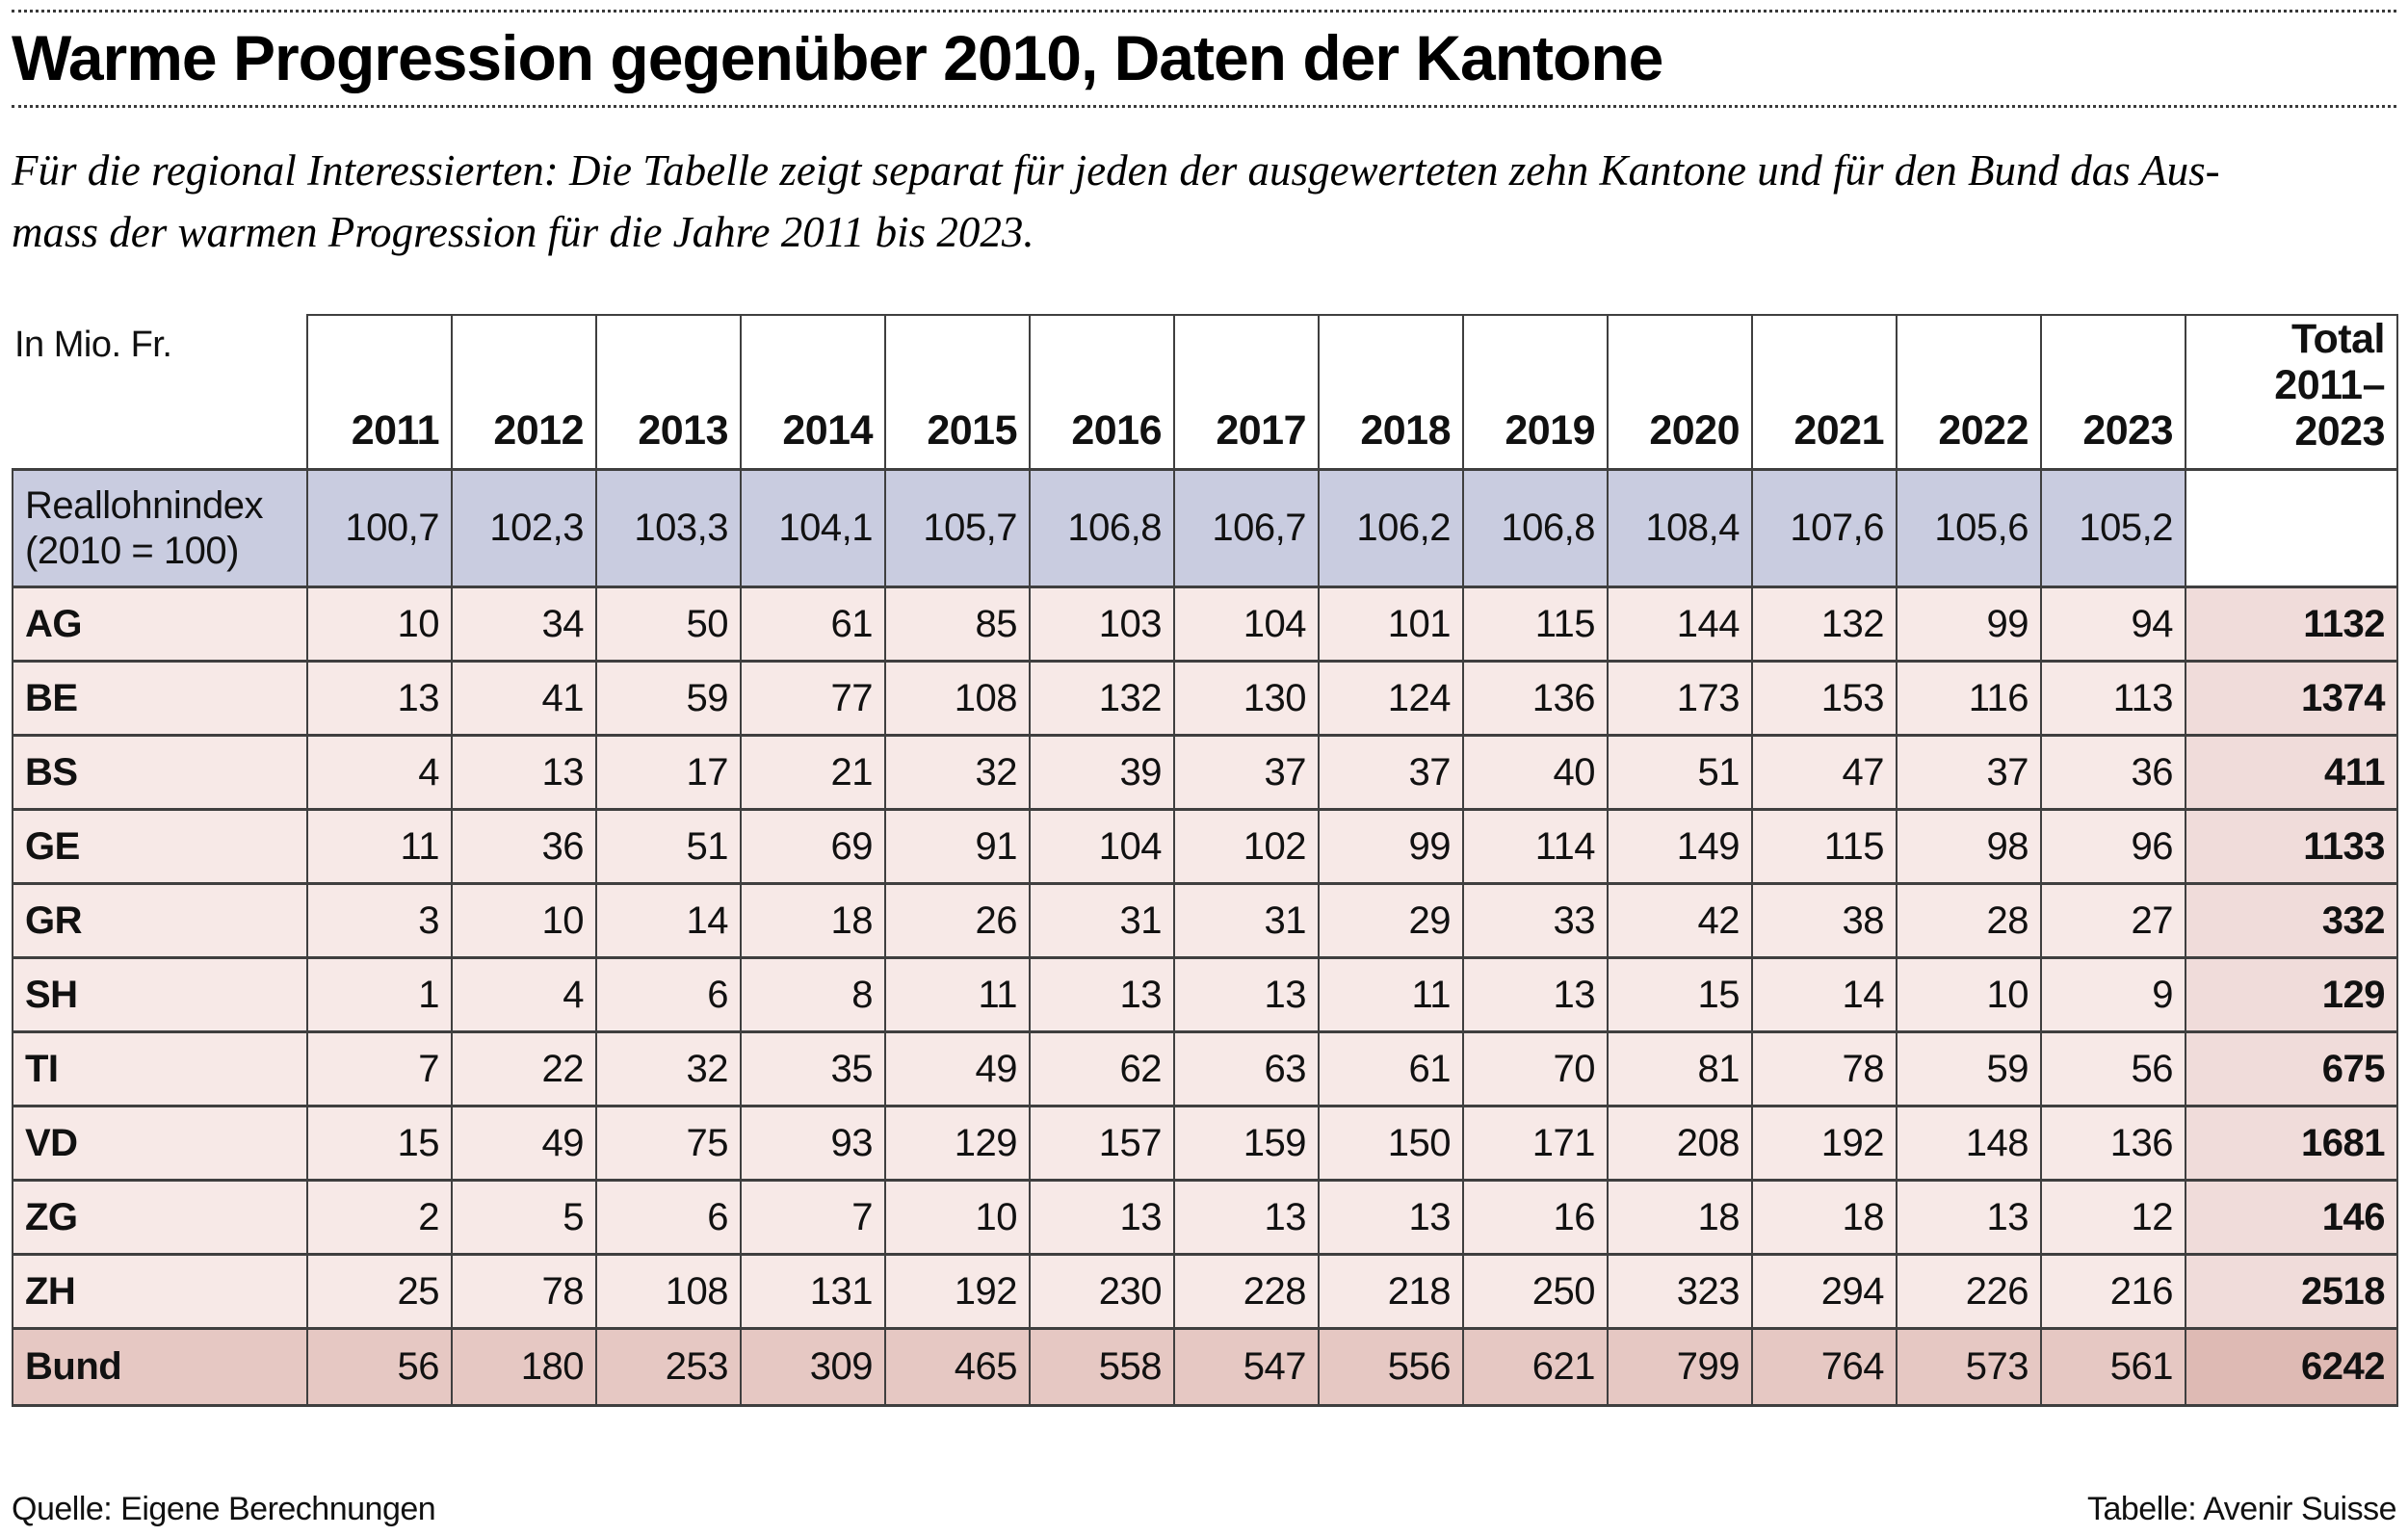  What do you see at coordinates (1680, 1143) in the screenshot?
I see `value-cell: 208` at bounding box center [1680, 1143].